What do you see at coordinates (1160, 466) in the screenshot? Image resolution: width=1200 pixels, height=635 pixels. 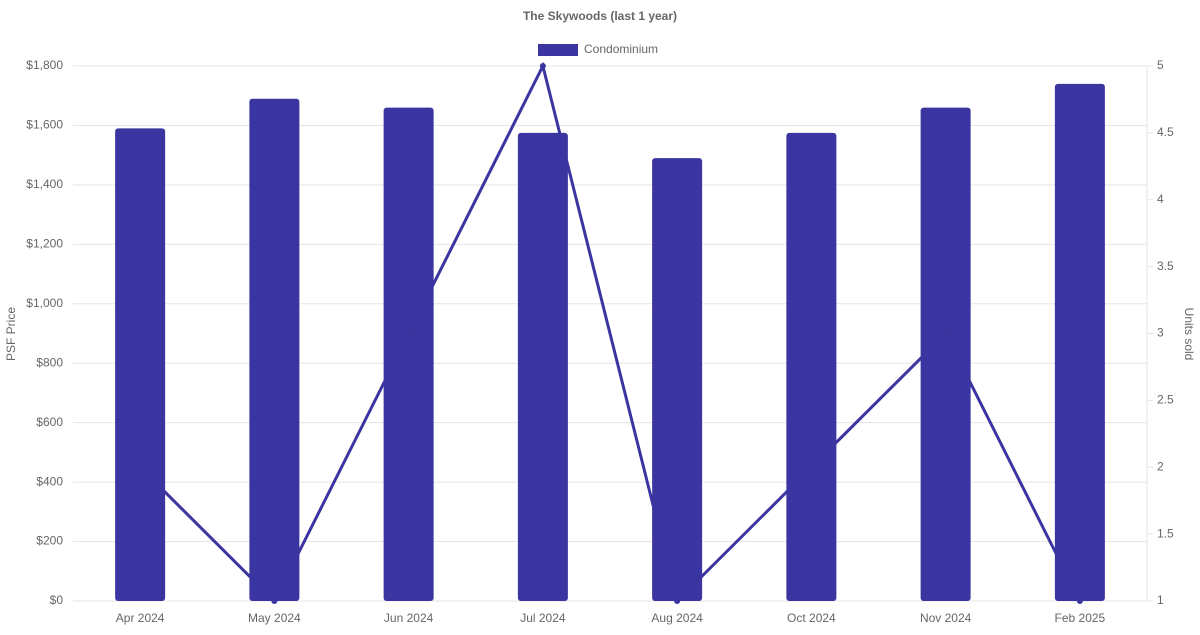 I see `y2-tick-label: 2` at bounding box center [1160, 466].